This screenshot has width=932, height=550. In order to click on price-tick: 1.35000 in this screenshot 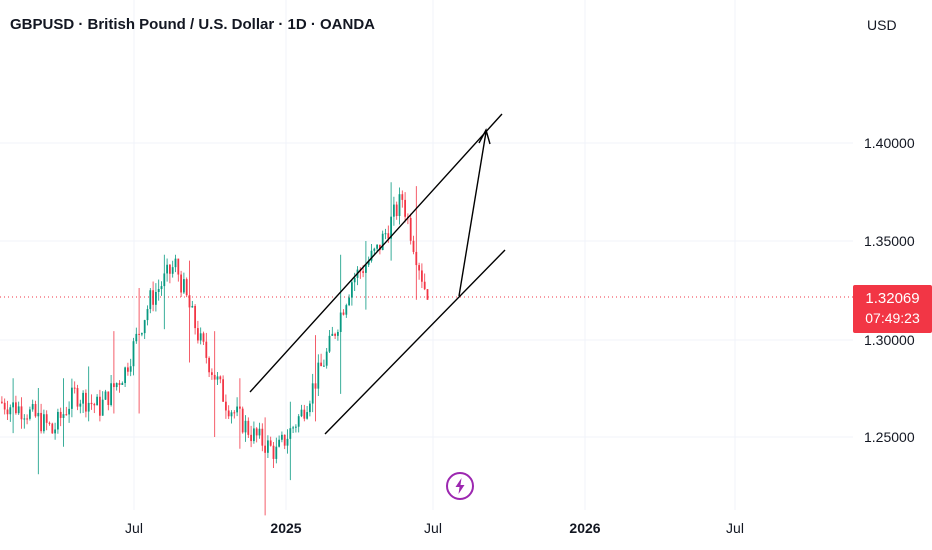, I will do `click(889, 241)`.